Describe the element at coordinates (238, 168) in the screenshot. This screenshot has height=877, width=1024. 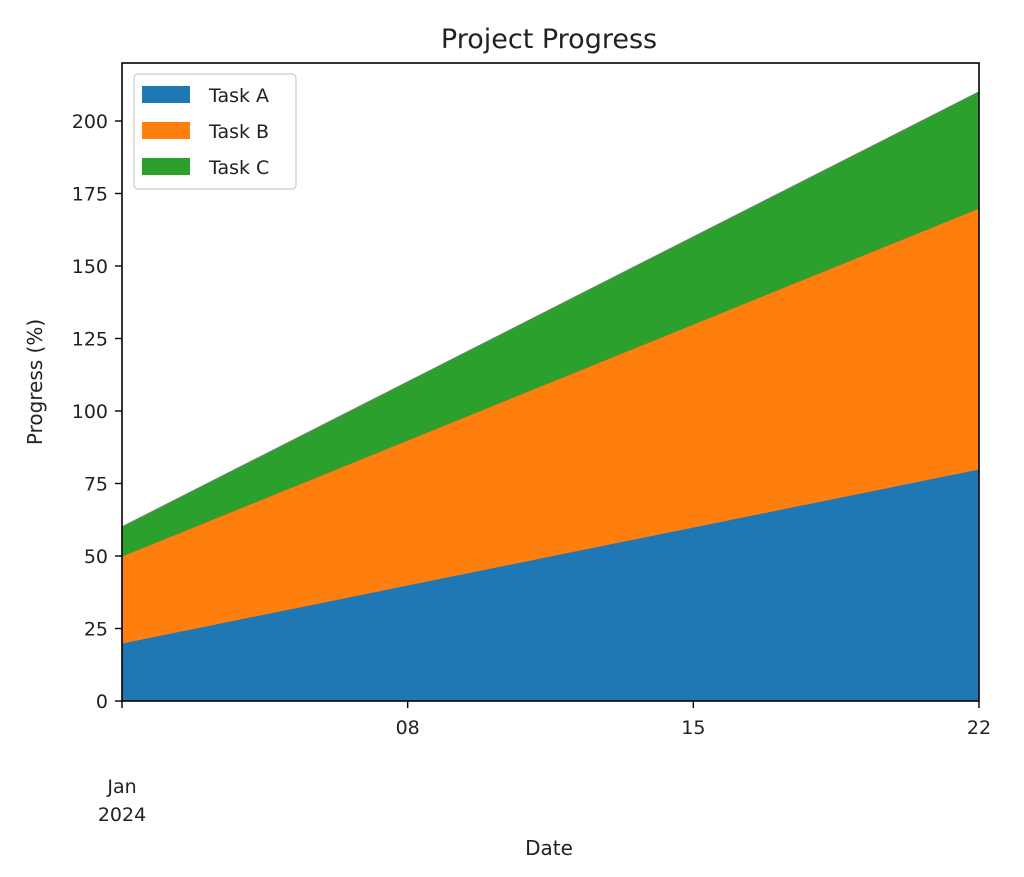
I see `legend-label: Task C` at that location.